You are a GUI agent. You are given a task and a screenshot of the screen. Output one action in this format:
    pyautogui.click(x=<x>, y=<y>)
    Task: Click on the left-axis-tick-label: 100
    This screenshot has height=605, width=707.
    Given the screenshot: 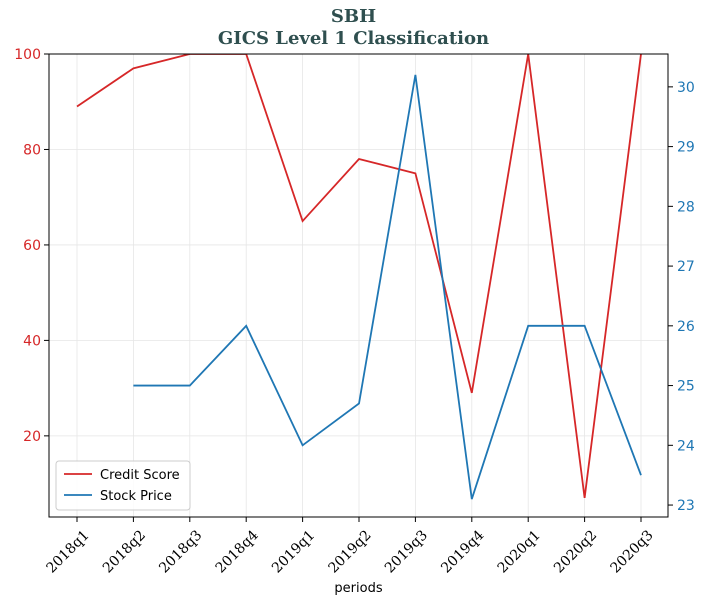 What is the action you would take?
    pyautogui.click(x=27, y=55)
    